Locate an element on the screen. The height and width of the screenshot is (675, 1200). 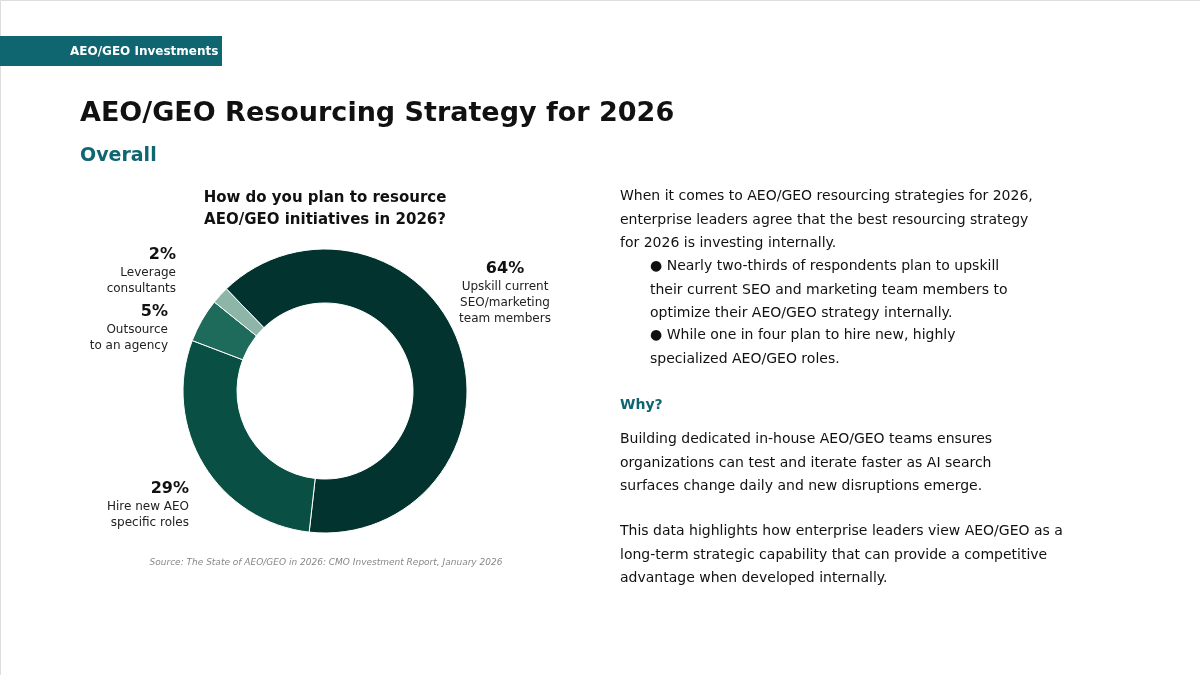
data-label: 64% is located at coordinates (505, 267).